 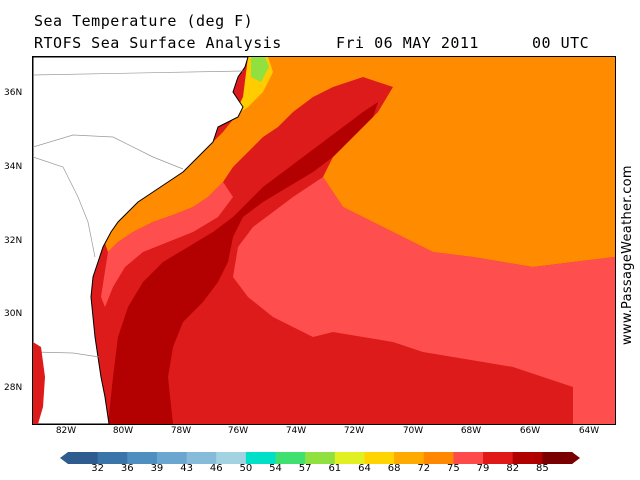 What do you see at coordinates (167, 244) in the screenshot?
I see `sst-75-region-west` at bounding box center [167, 244].